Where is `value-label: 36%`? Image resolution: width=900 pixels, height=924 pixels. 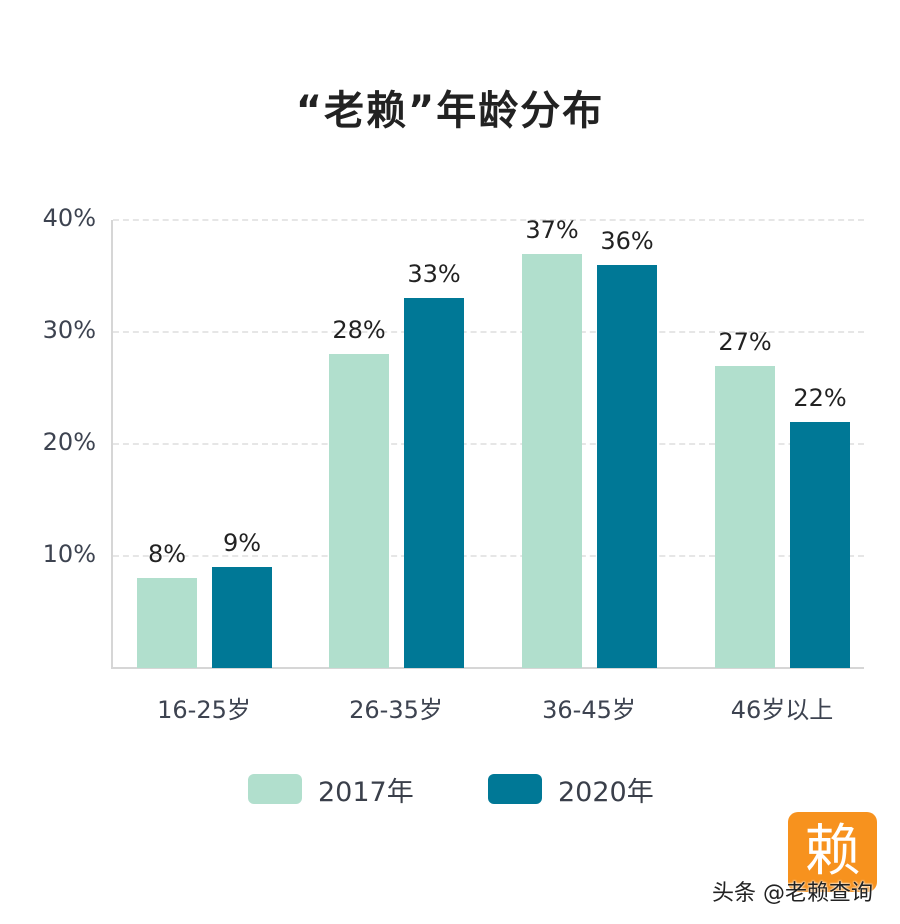 value-label: 36% is located at coordinates (627, 240).